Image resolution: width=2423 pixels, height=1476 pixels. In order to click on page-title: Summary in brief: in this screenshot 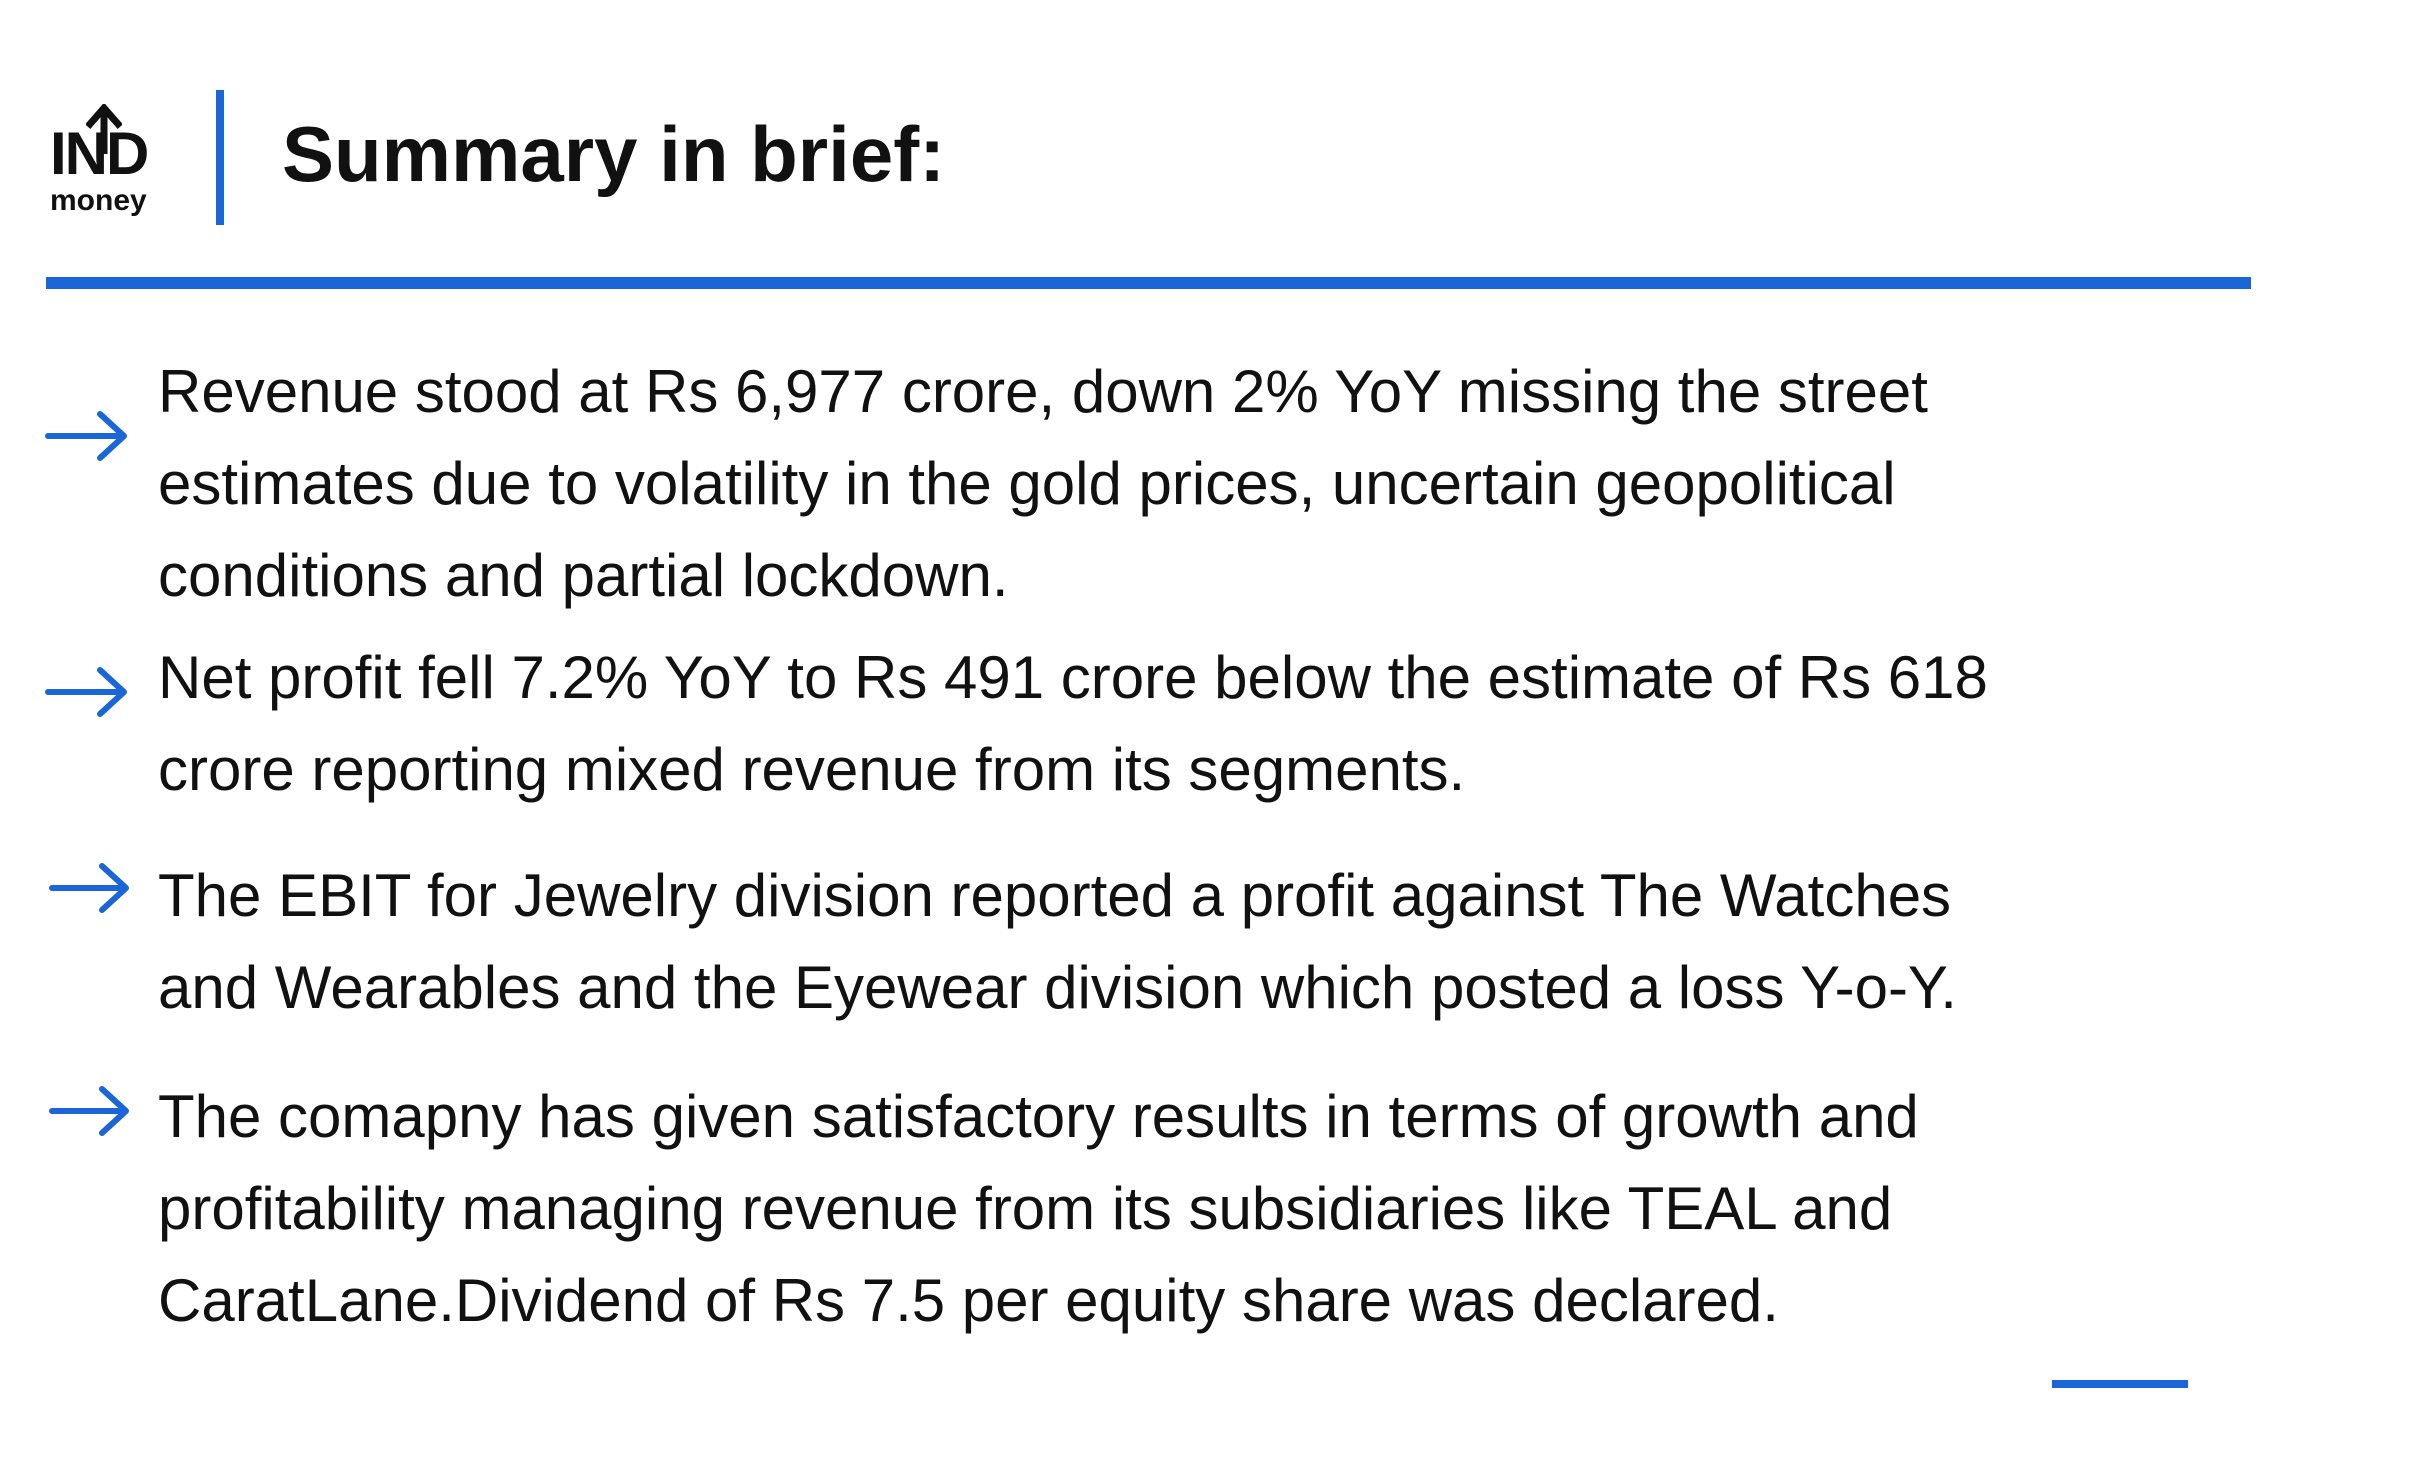, I will do `click(614, 154)`.